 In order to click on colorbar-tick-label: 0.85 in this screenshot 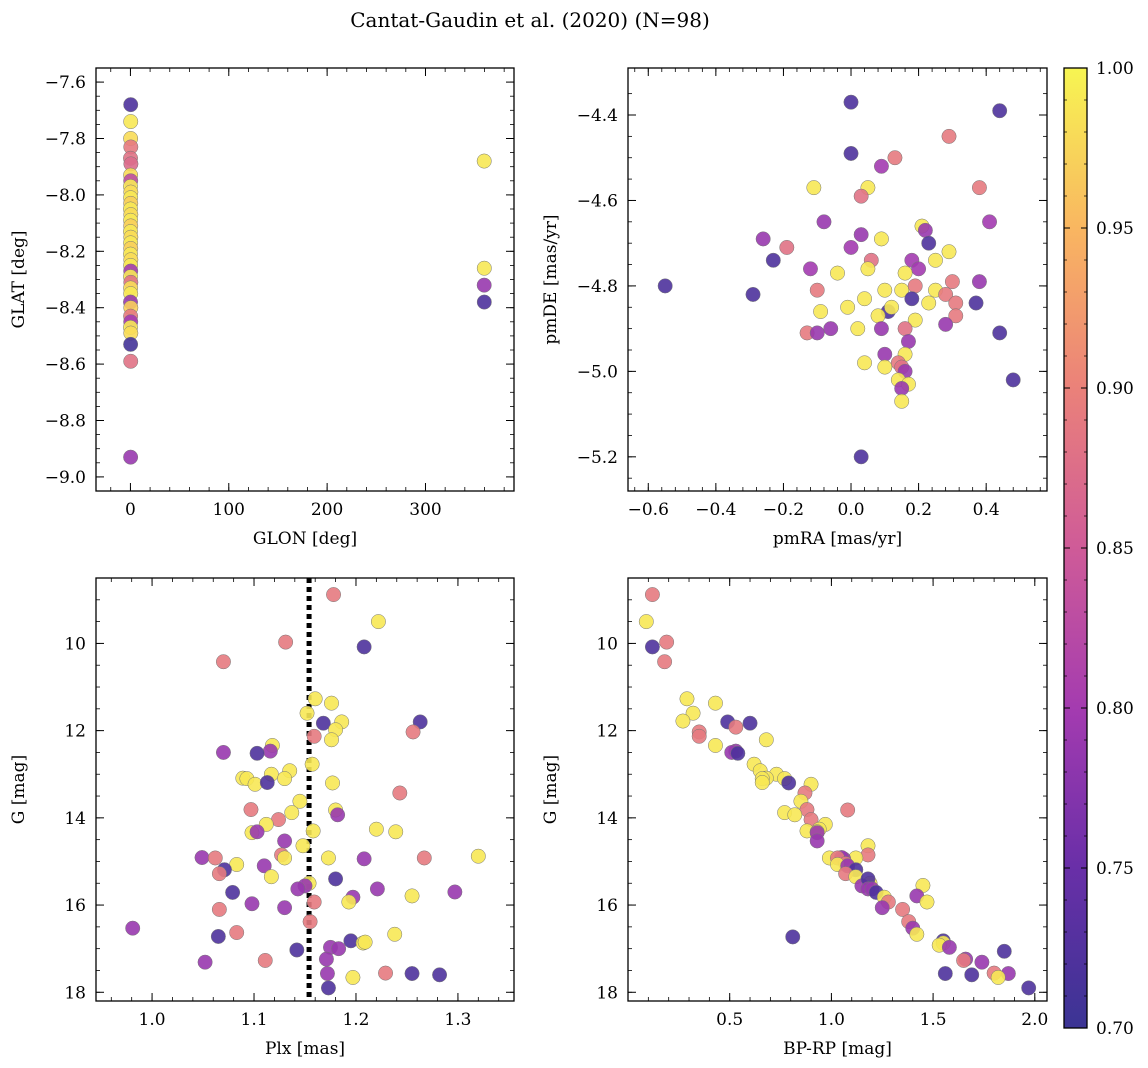, I will do `click(1115, 549)`.